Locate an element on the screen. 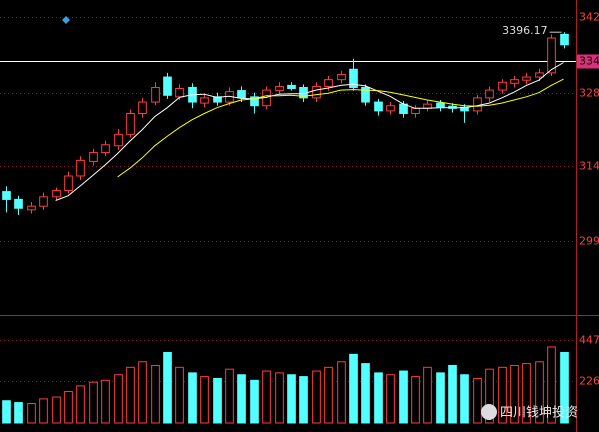  y-tick-label: 447 is located at coordinates (589, 340).